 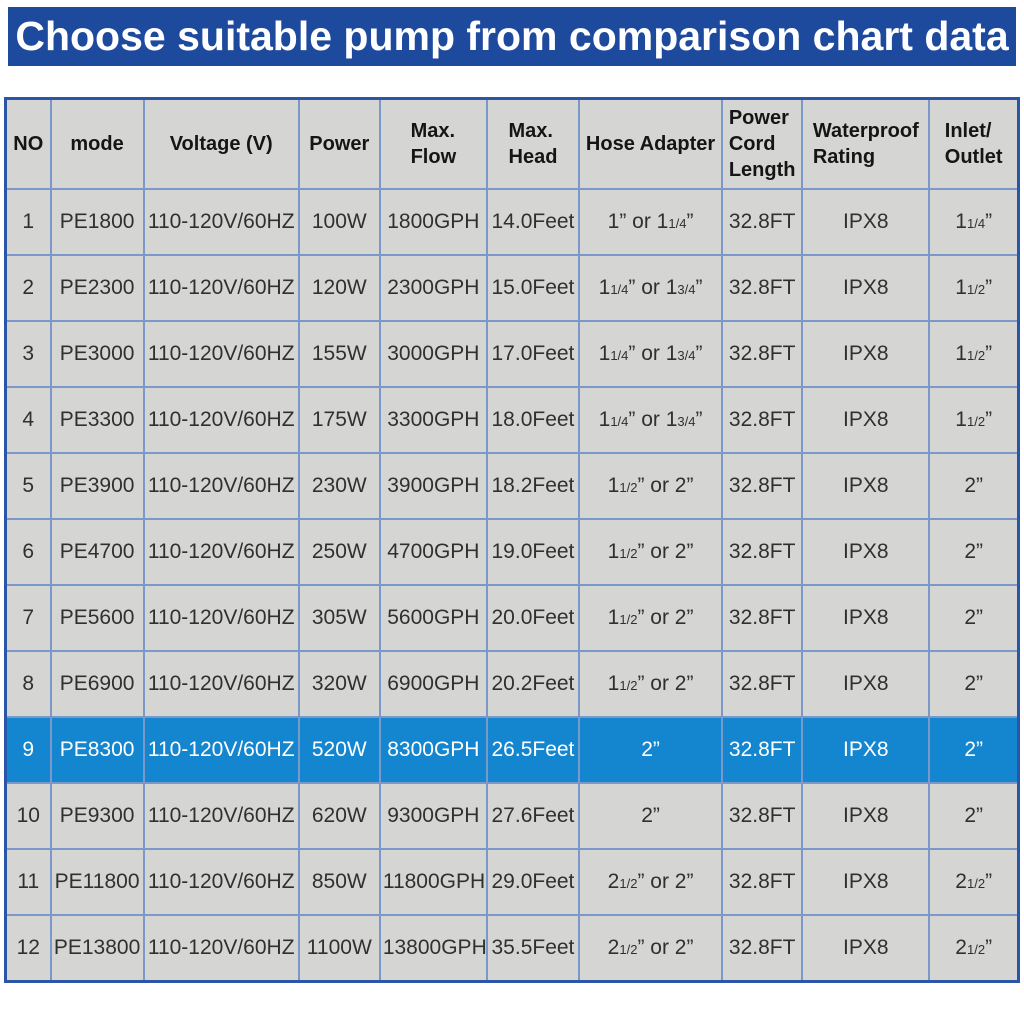 I want to click on table-cell: 9300GPH, so click(x=433, y=816).